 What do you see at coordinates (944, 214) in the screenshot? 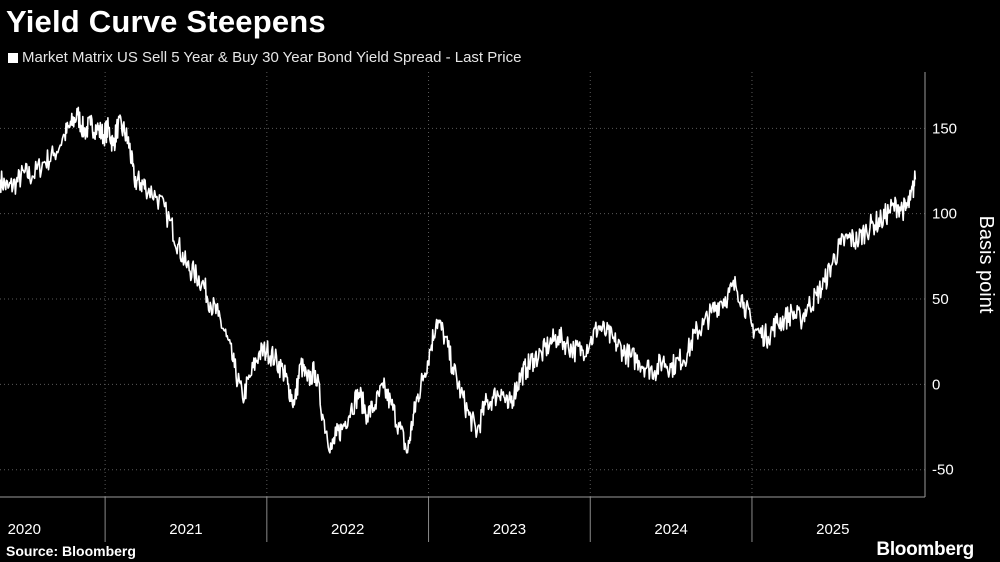
I see `y-tick-label: 100` at bounding box center [944, 214].